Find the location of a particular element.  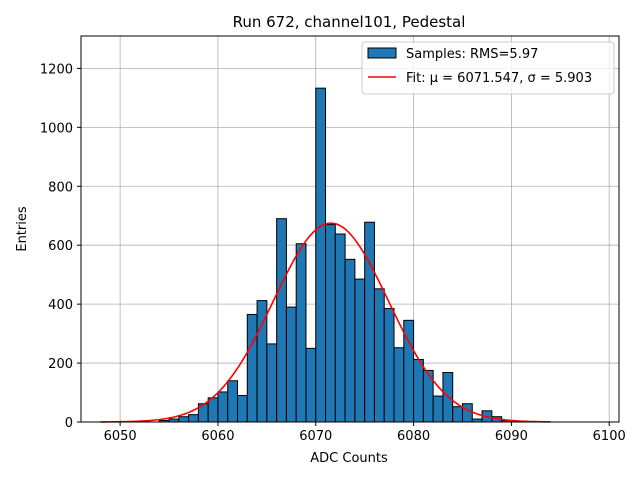

y-tick-label: 0 is located at coordinates (69, 423).